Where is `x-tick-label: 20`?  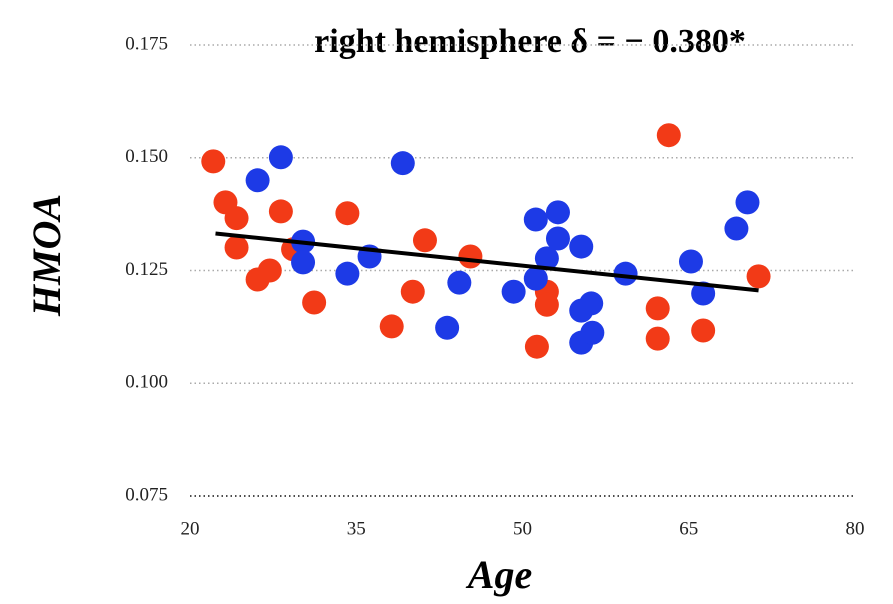
x-tick-label: 20 is located at coordinates (190, 528).